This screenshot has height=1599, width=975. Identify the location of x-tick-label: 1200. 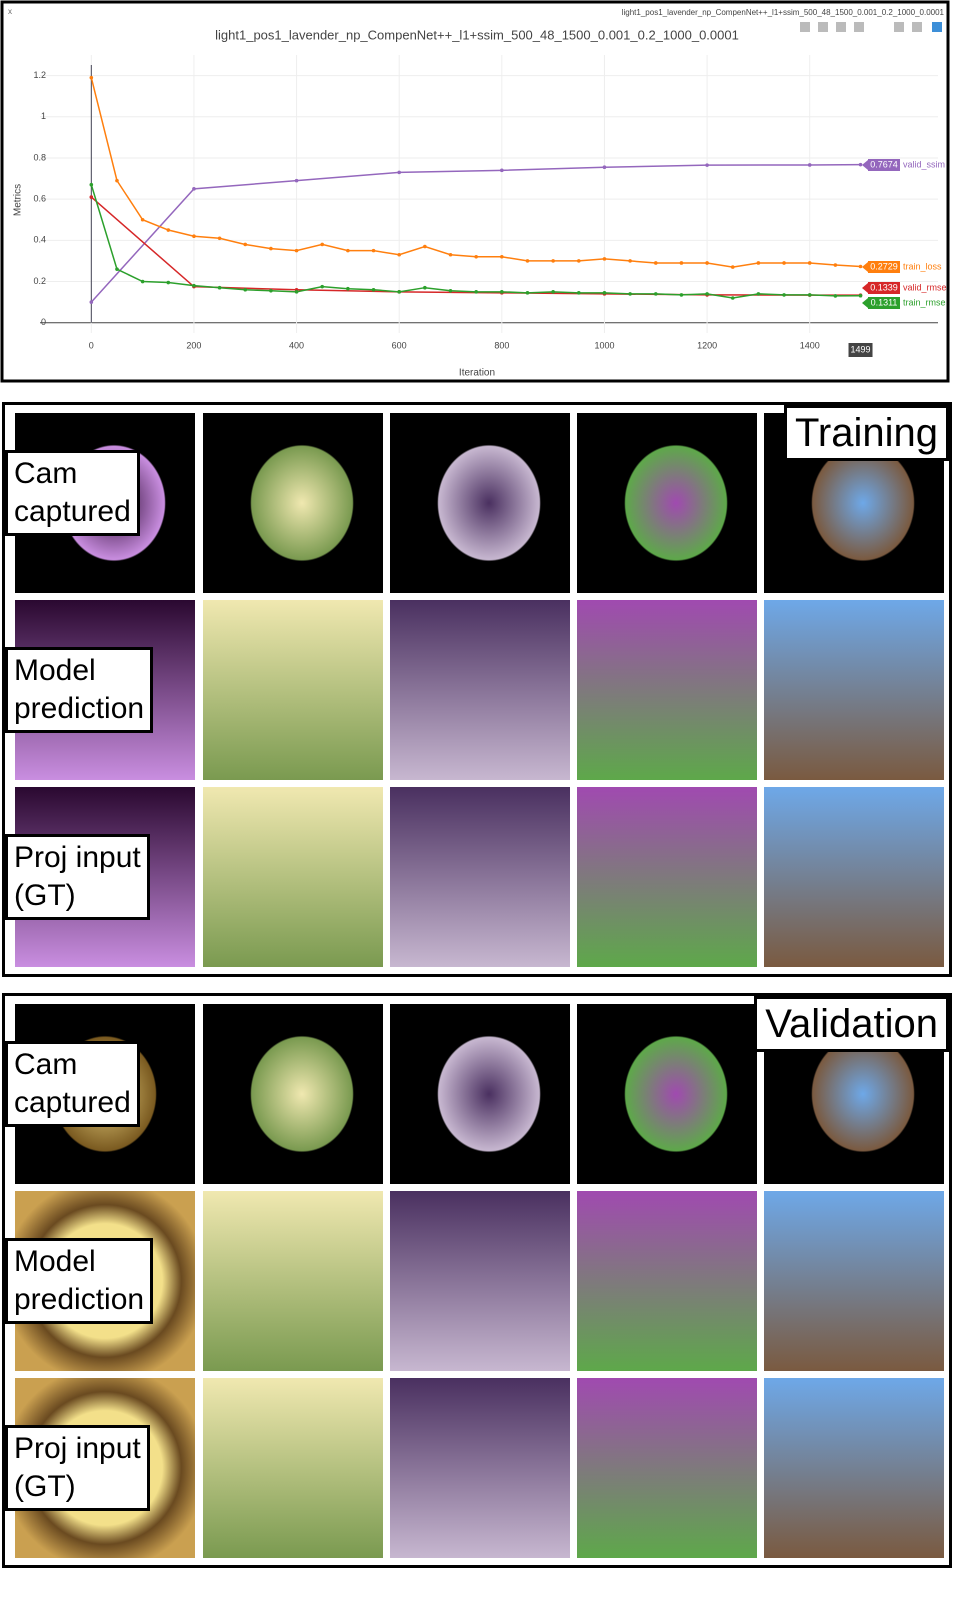
(707, 345).